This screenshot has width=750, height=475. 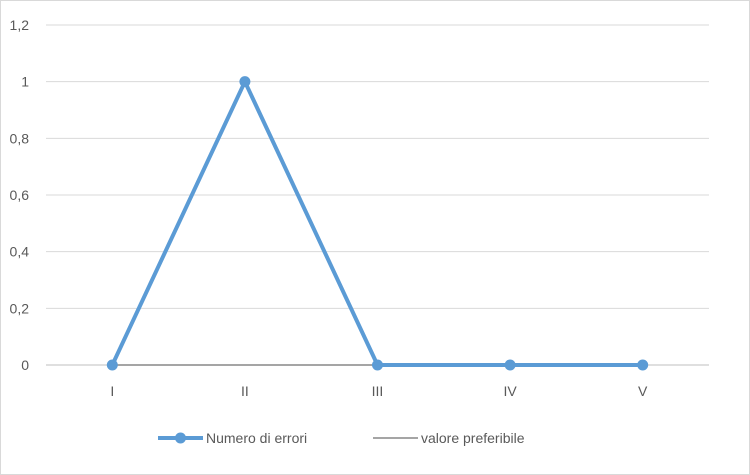 I want to click on x-tick-label: II, so click(x=245, y=391).